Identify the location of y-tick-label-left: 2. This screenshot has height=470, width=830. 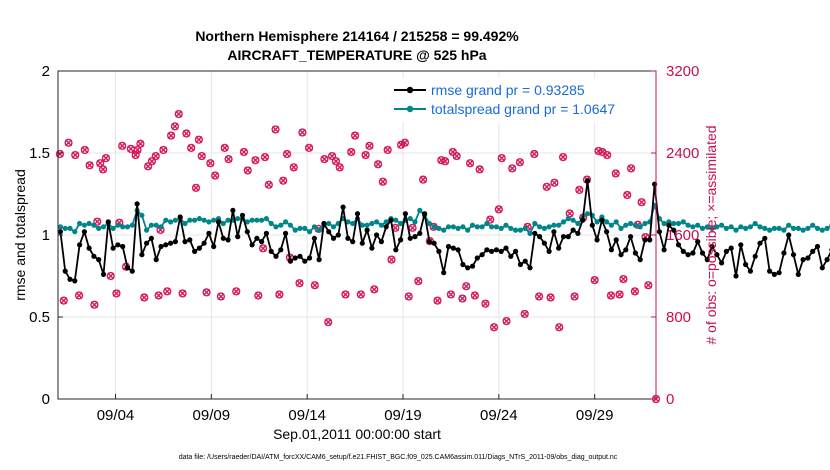
(46, 71).